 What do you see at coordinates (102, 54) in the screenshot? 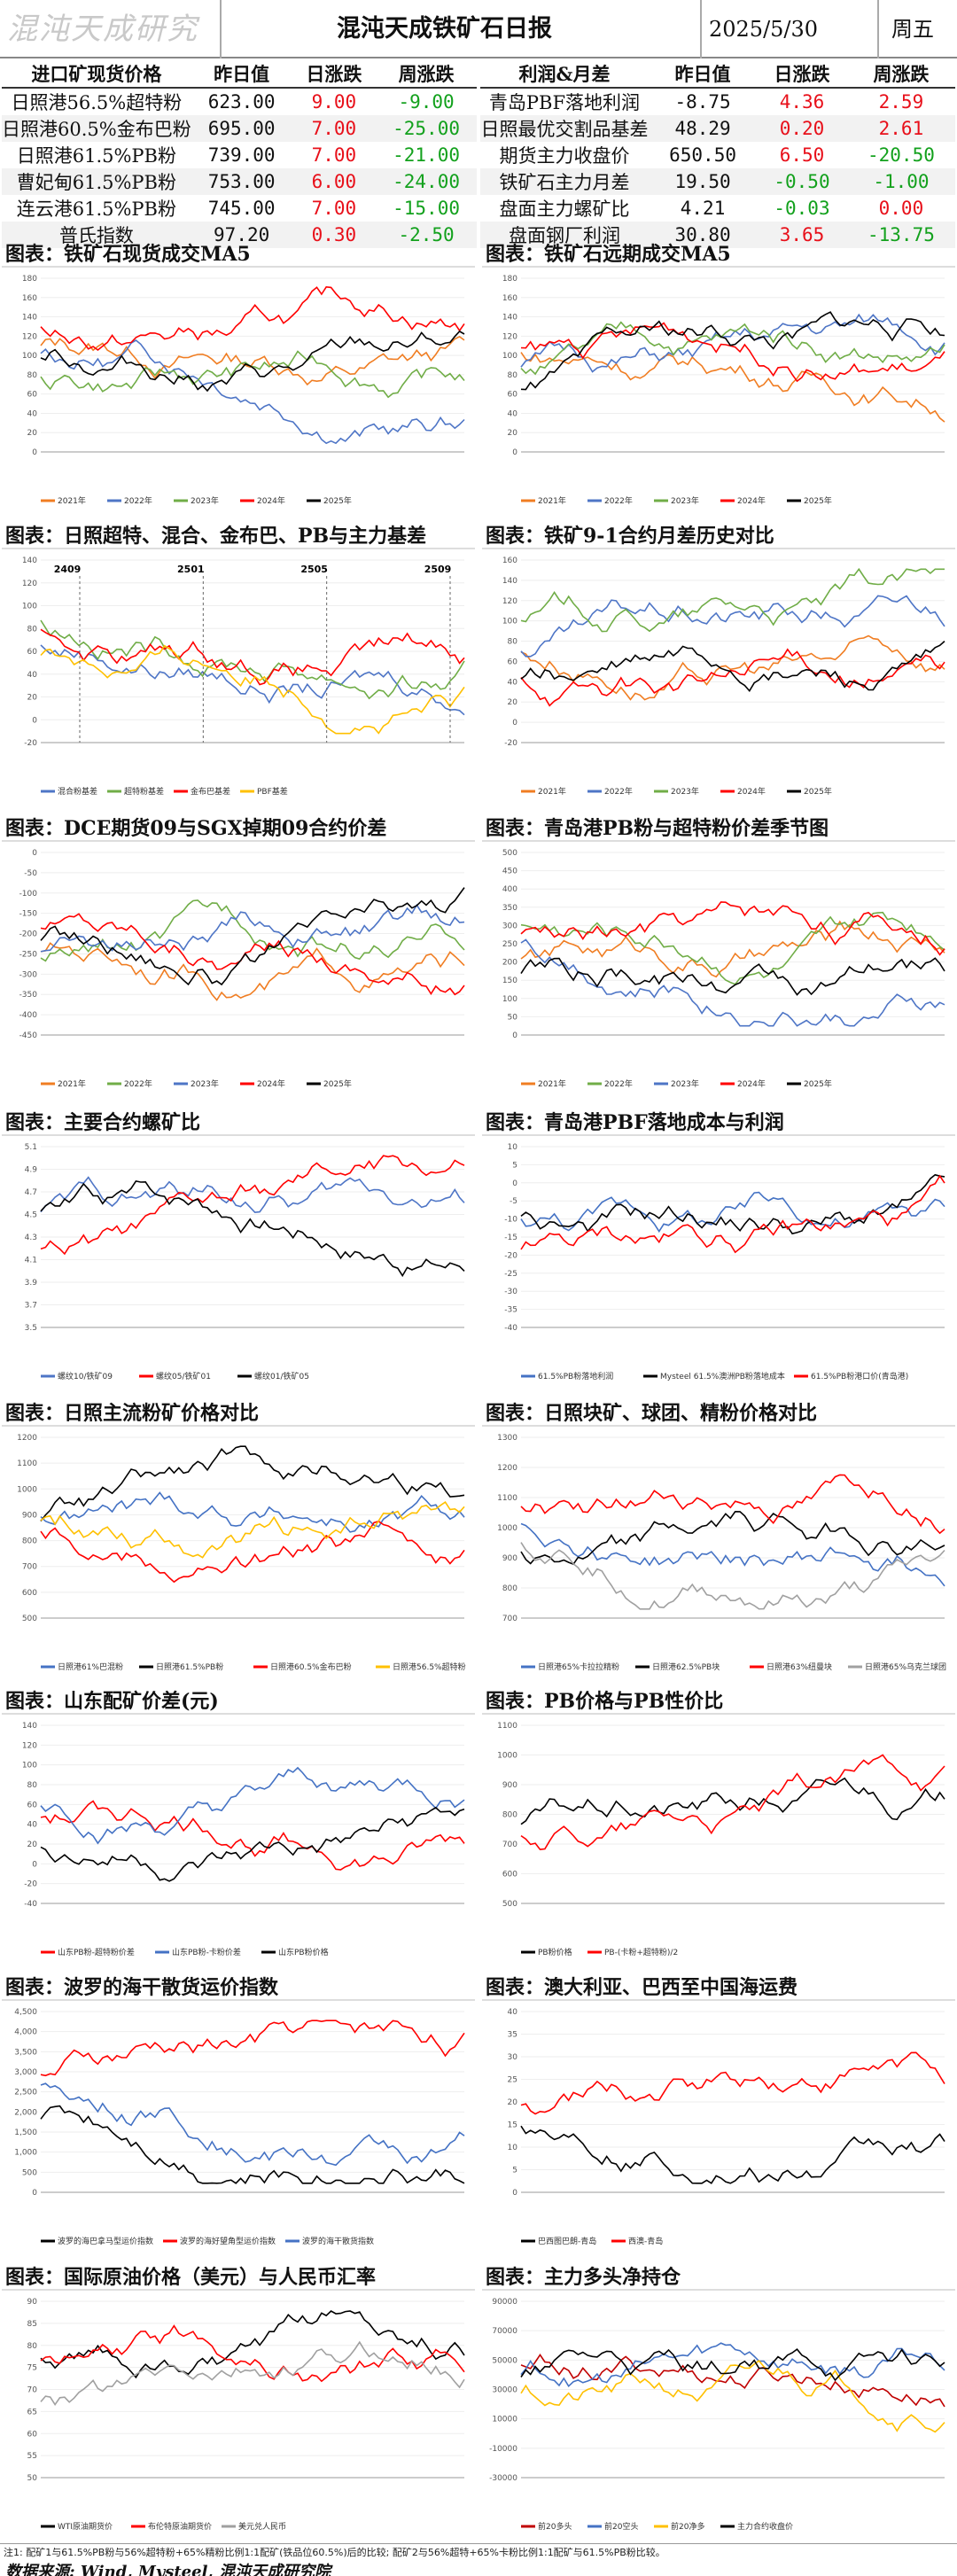
I see `brand-logo: 混沌天成研究院` at bounding box center [102, 54].